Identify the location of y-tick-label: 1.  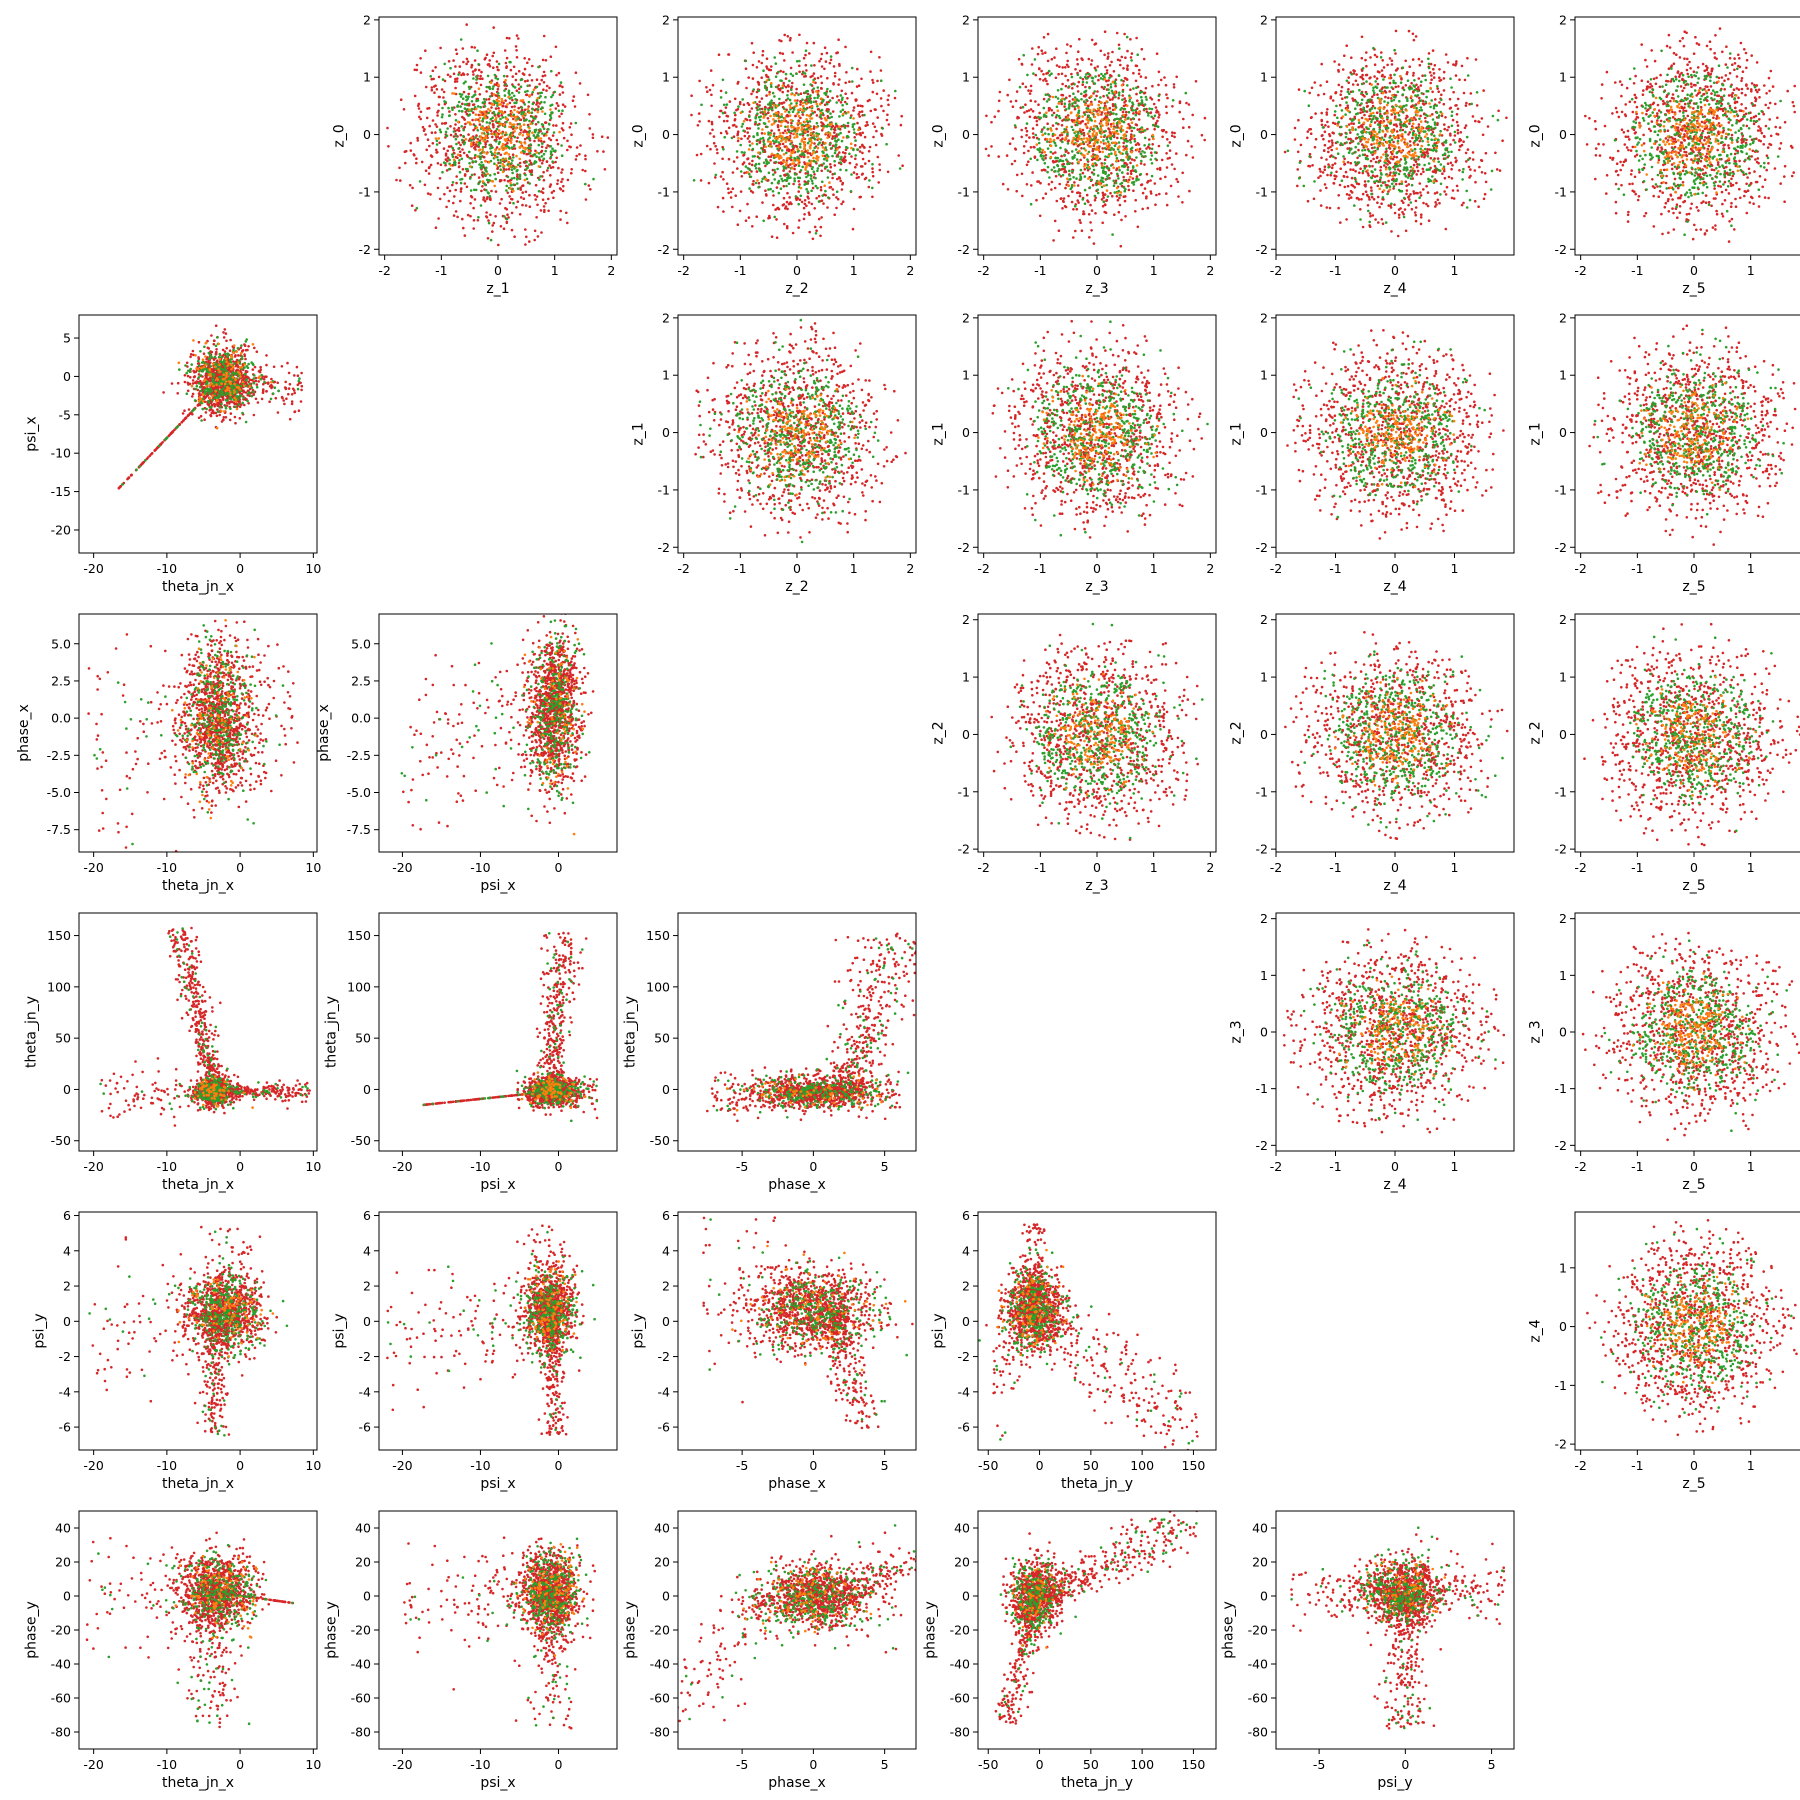
(666, 77).